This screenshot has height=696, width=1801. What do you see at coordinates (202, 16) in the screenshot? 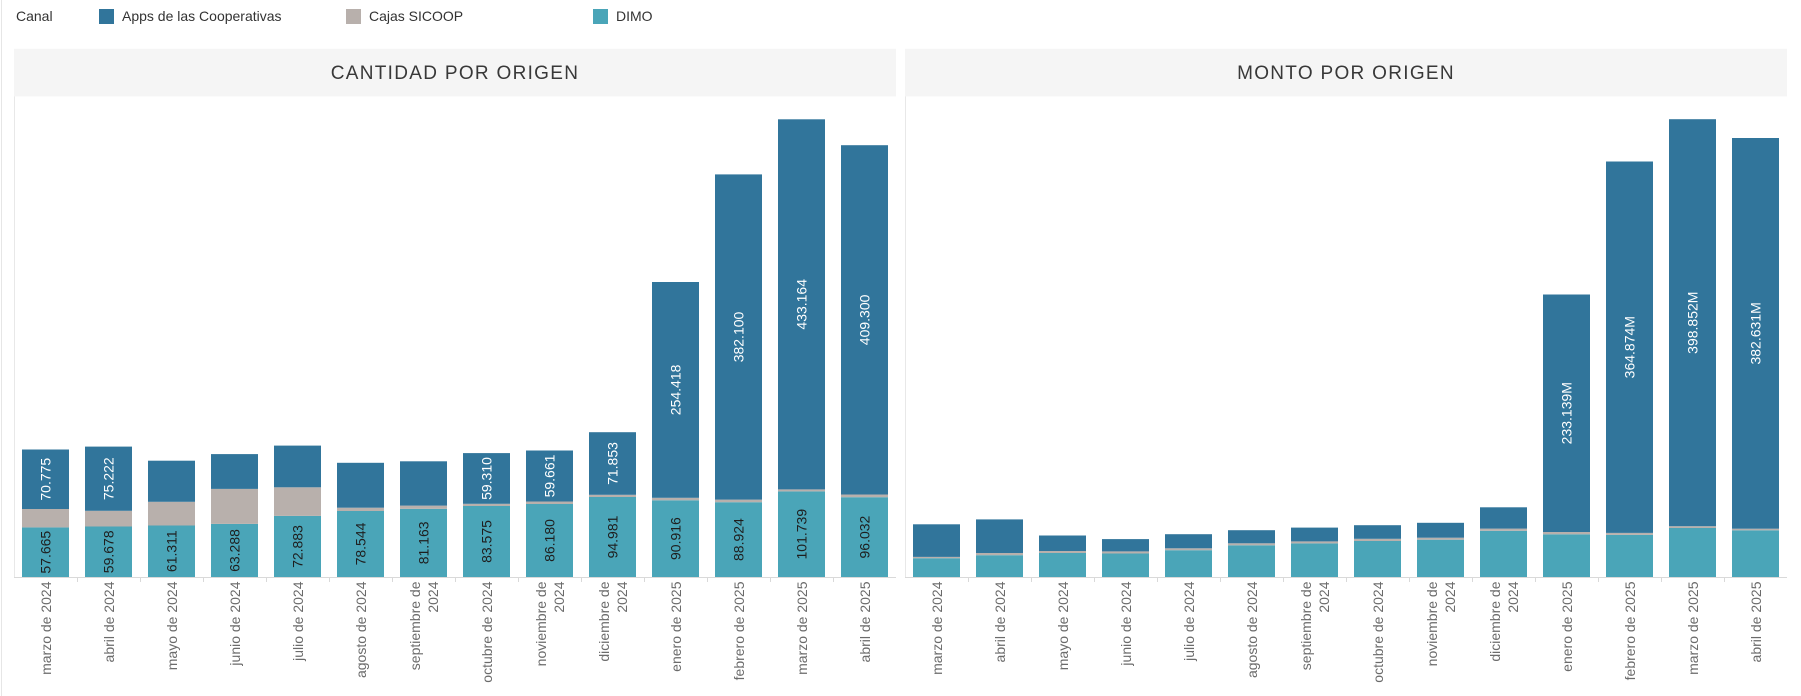
I see `svg-text: Apps de las Cooperativas` at bounding box center [202, 16].